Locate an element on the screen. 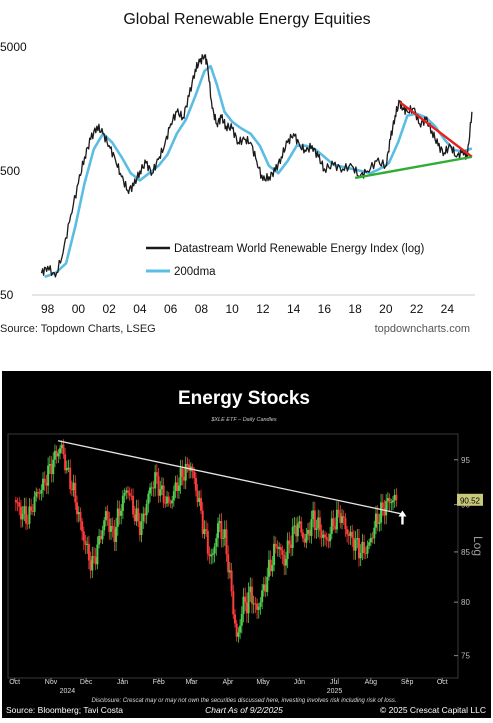 This screenshot has width=493, height=723. last-price-label: 90.52 is located at coordinates (470, 500).